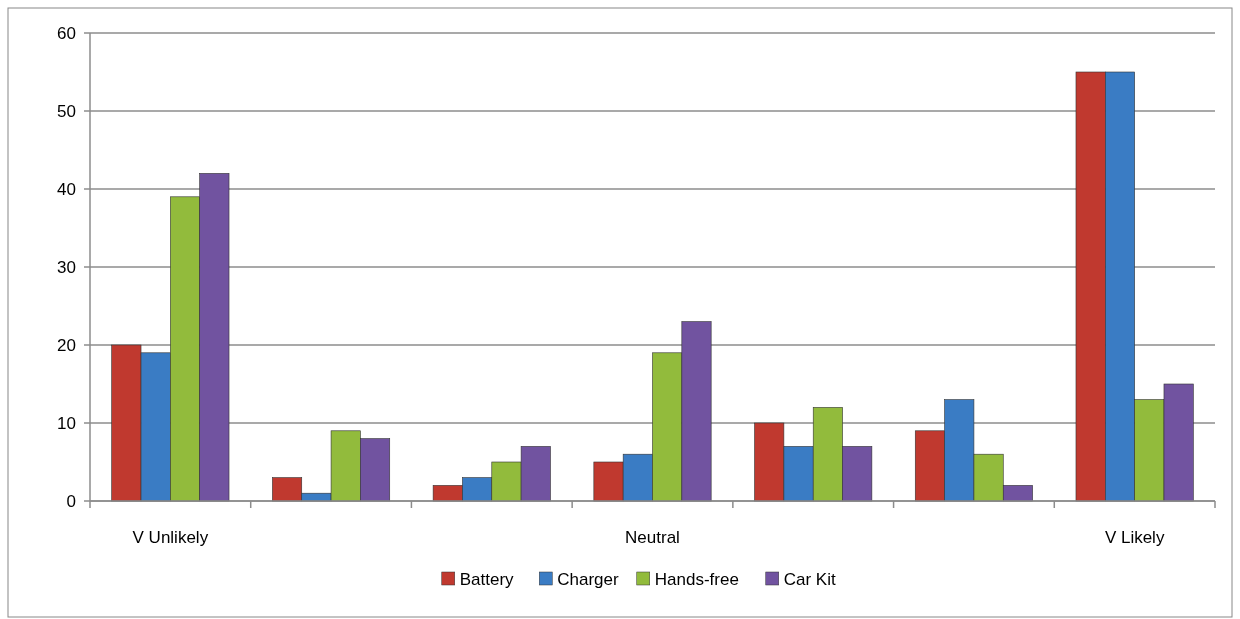 Image resolution: width=1240 pixels, height=619 pixels. Describe the element at coordinates (809, 579) in the screenshot. I see `legend-label: Car Kit` at that location.